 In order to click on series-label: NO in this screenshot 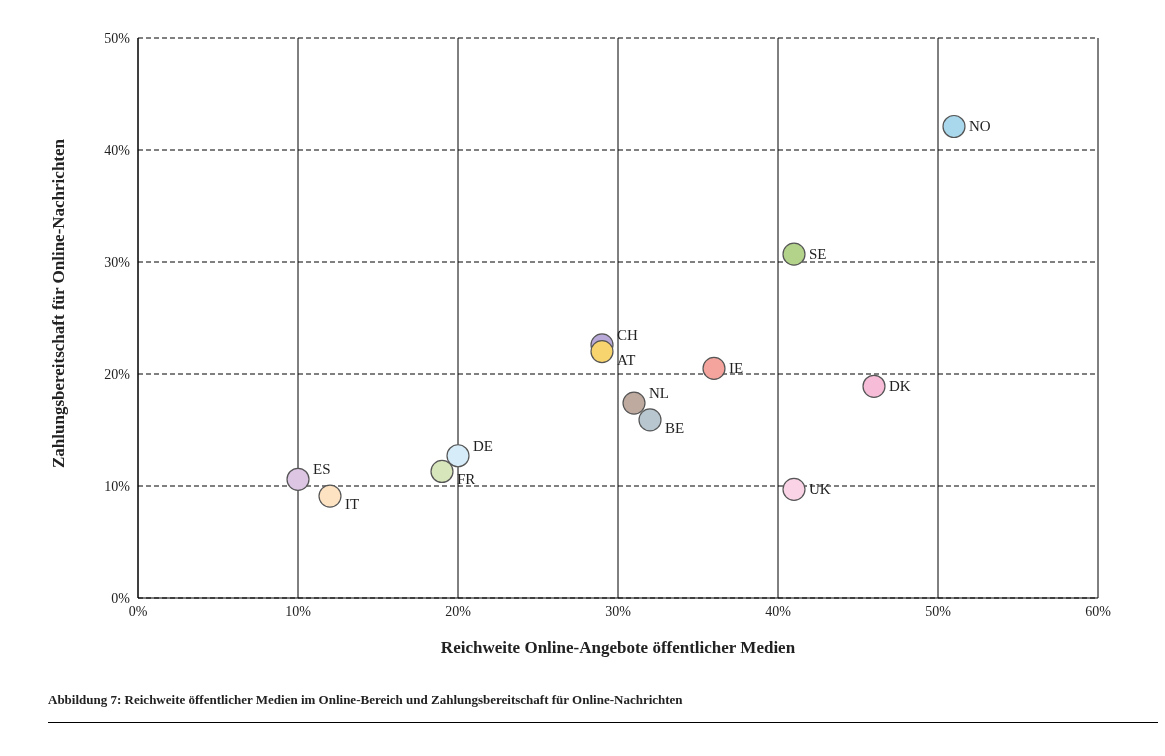, I will do `click(980, 126)`.